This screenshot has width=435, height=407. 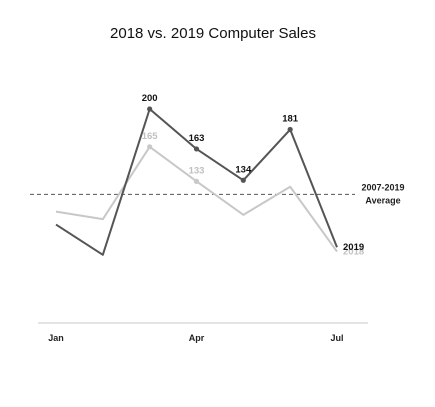 What do you see at coordinates (336, 338) in the screenshot?
I see `x-tick-Jul: Jul` at bounding box center [336, 338].